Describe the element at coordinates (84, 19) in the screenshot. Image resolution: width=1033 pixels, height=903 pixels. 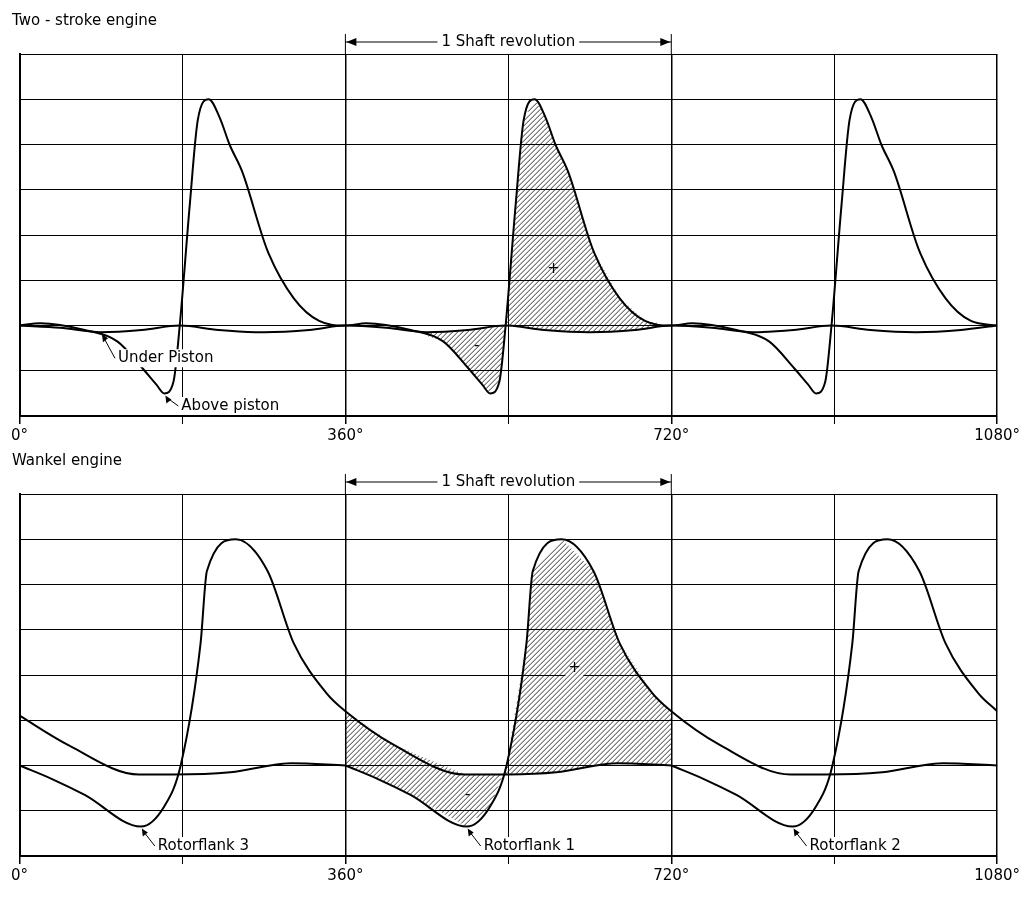
I see `chart-title: Two - stroke engine` at that location.